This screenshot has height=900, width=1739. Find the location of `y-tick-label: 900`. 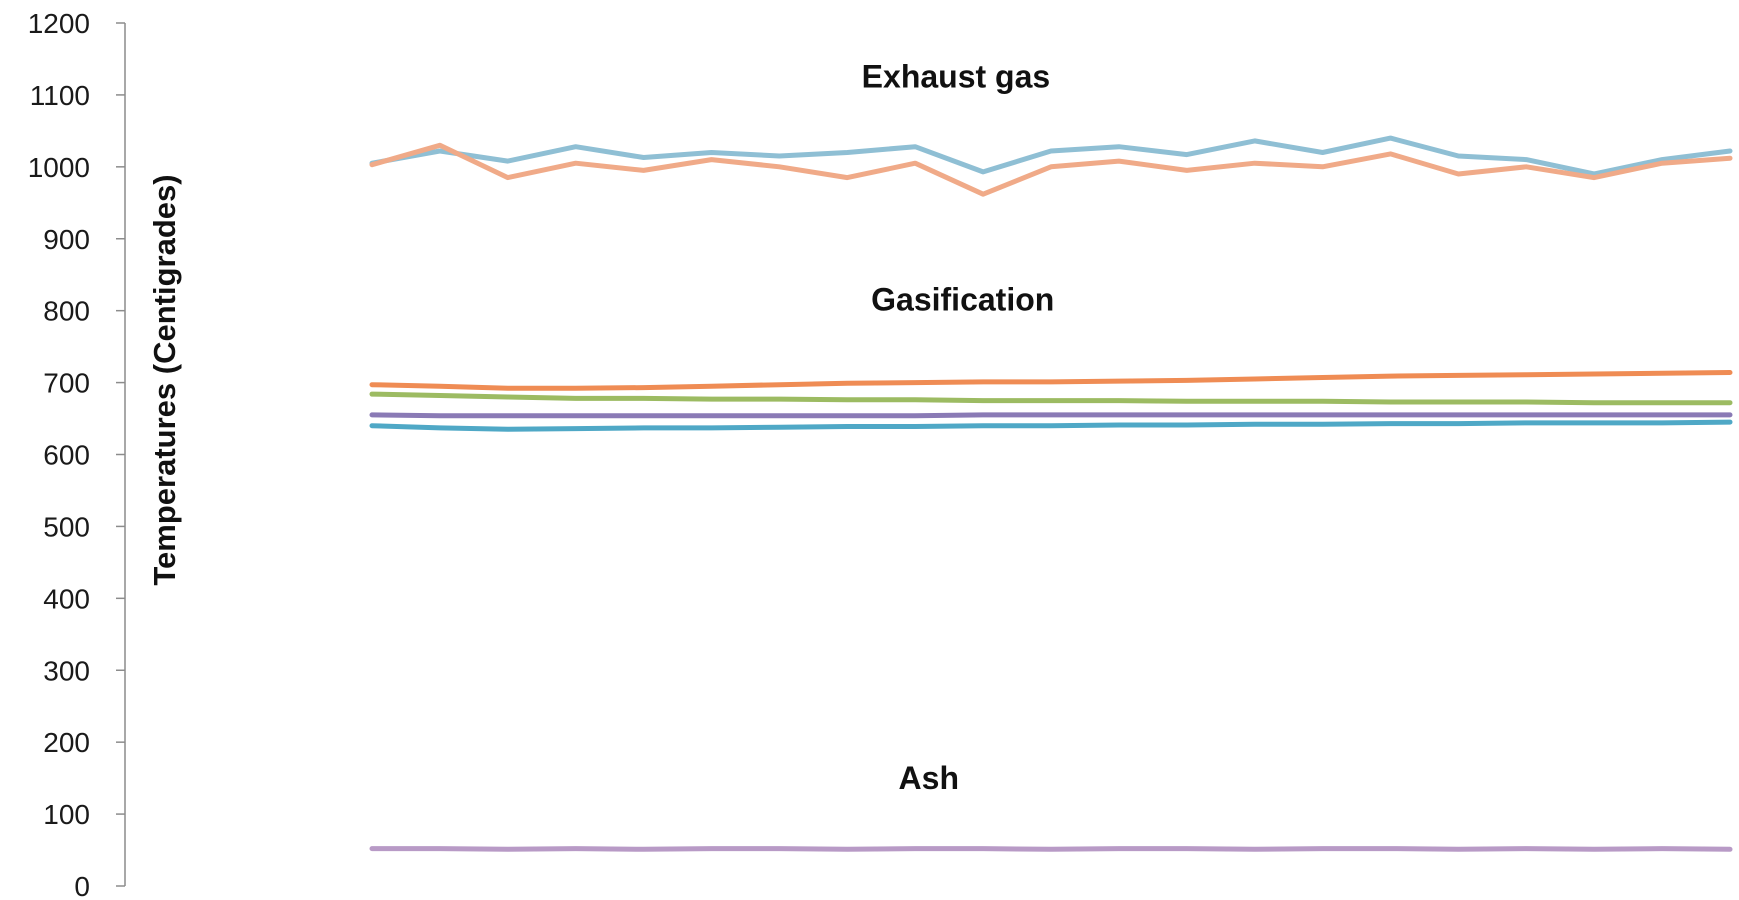

y-tick-label: 900 is located at coordinates (66, 239).